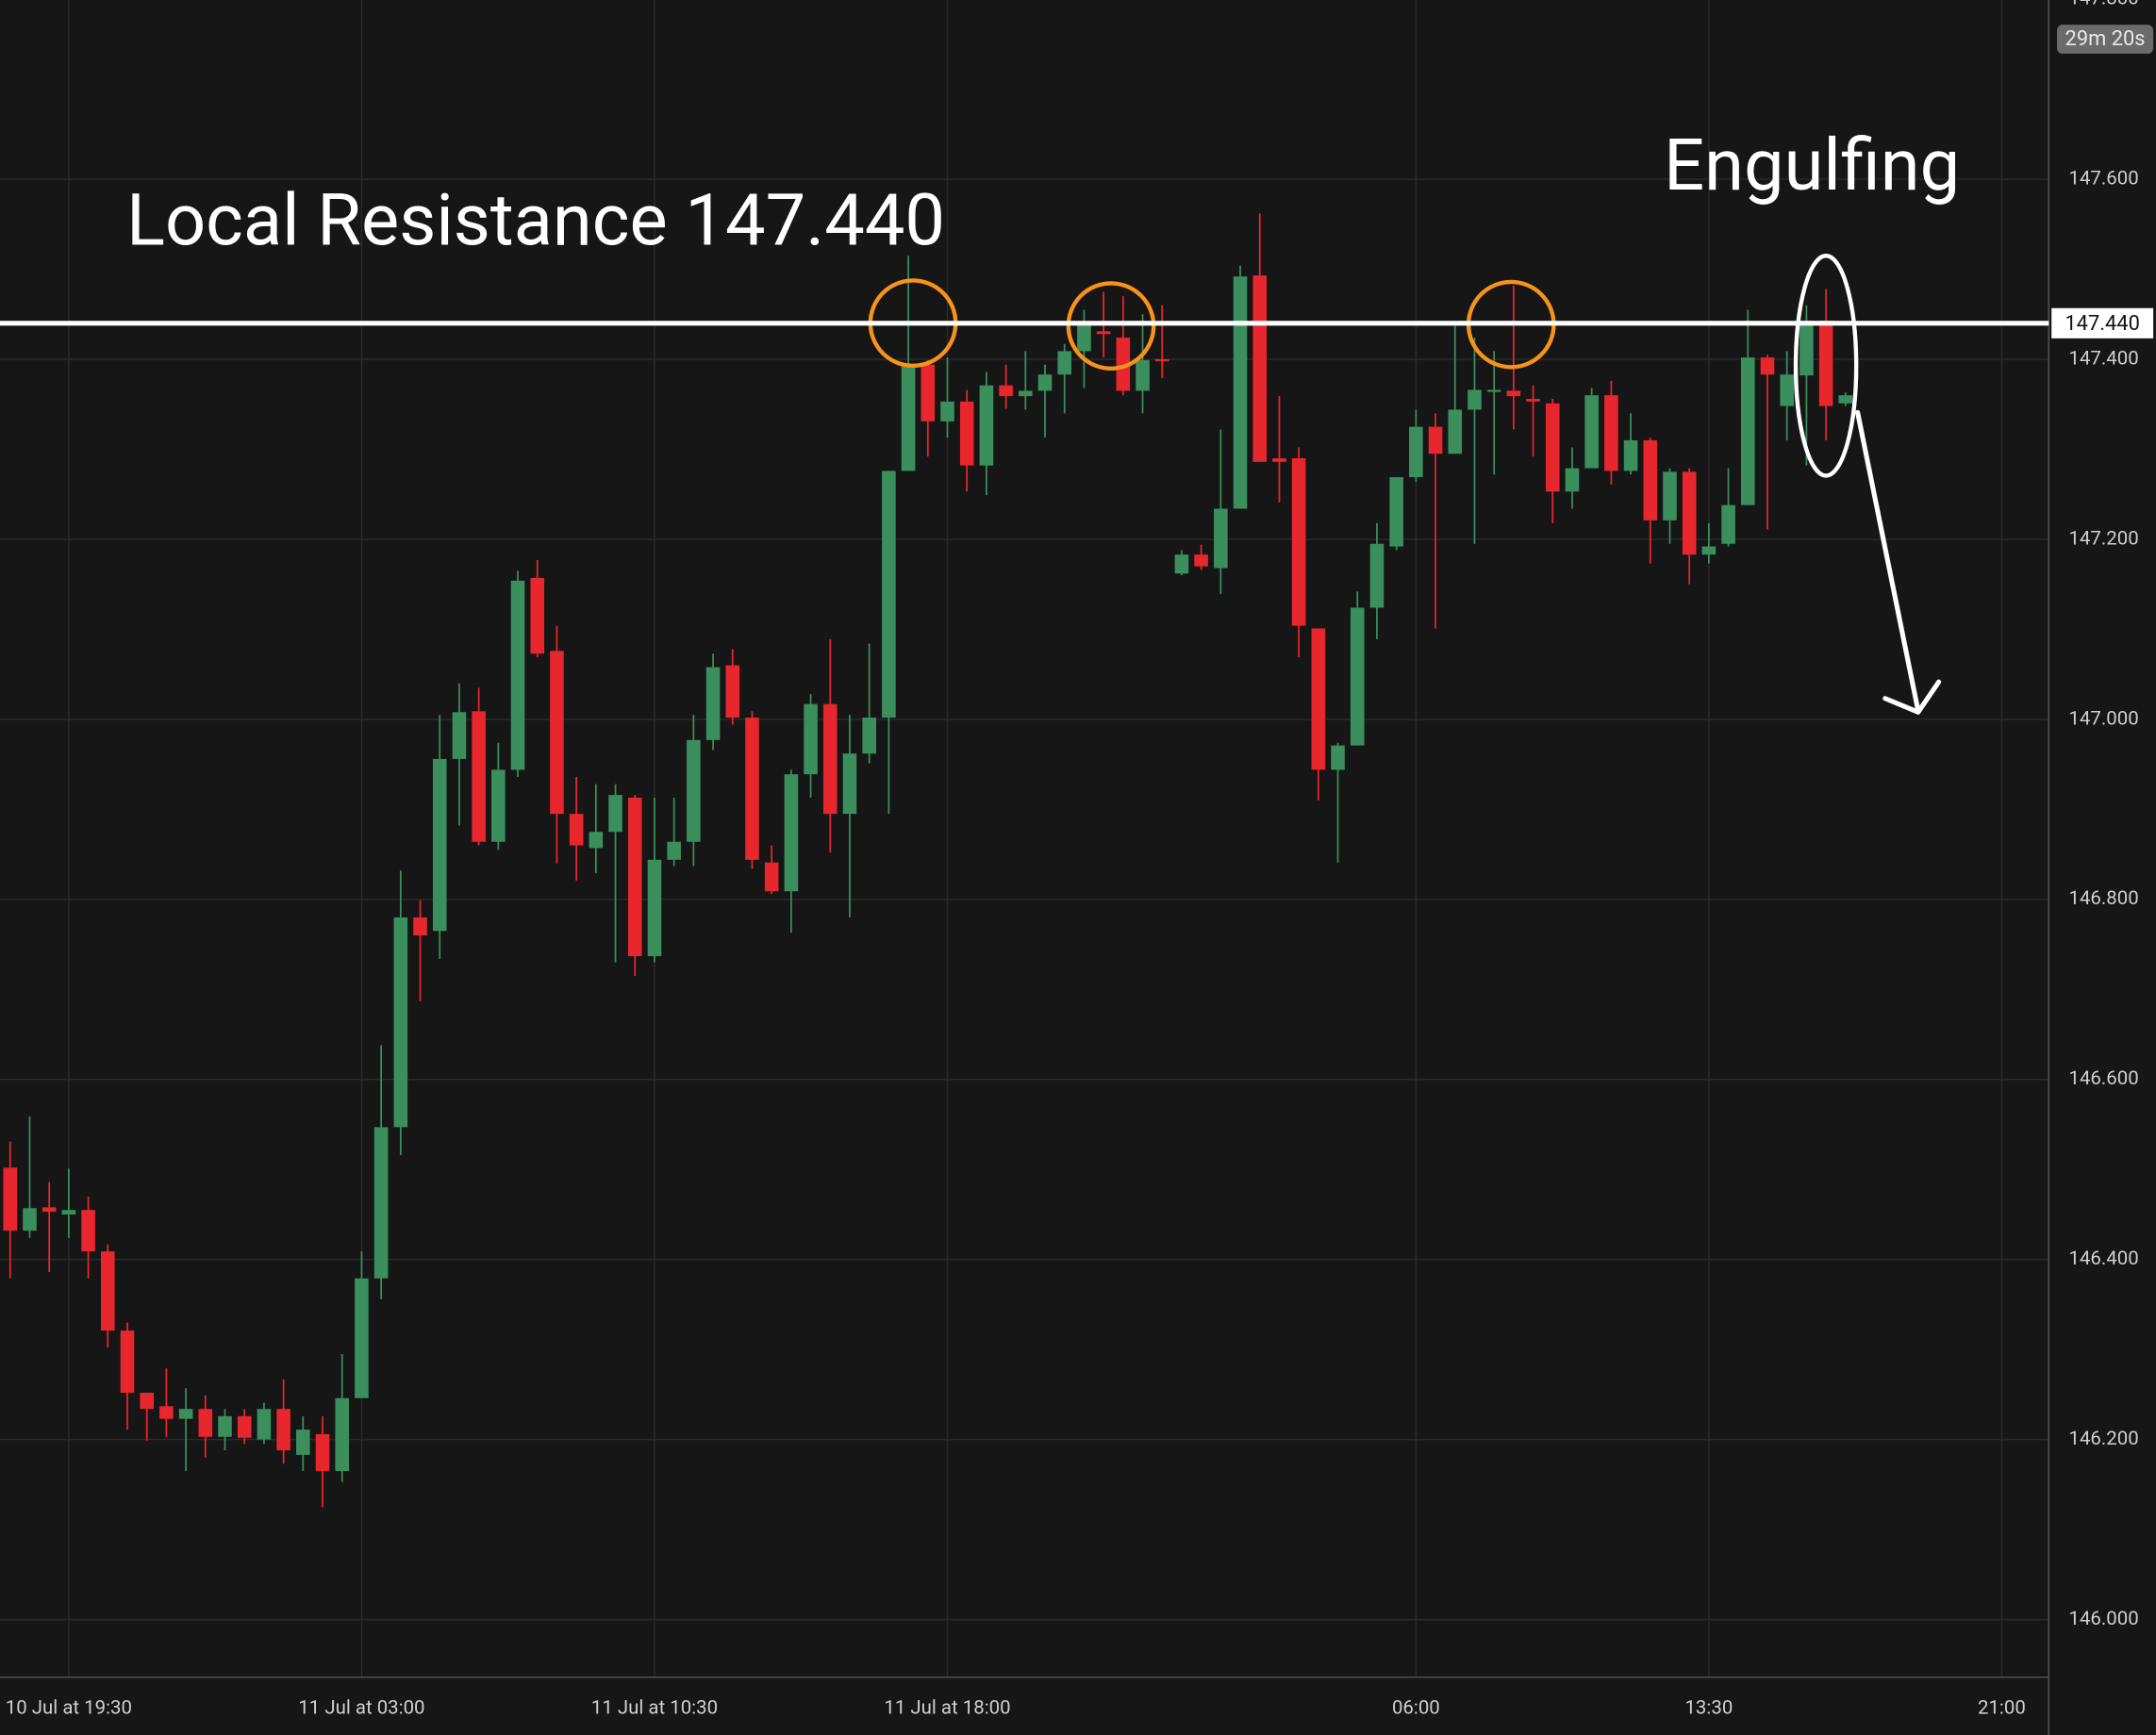  Describe the element at coordinates (947, 1707) in the screenshot. I see `x-tick-label: 11 Jul at 18:00` at that location.